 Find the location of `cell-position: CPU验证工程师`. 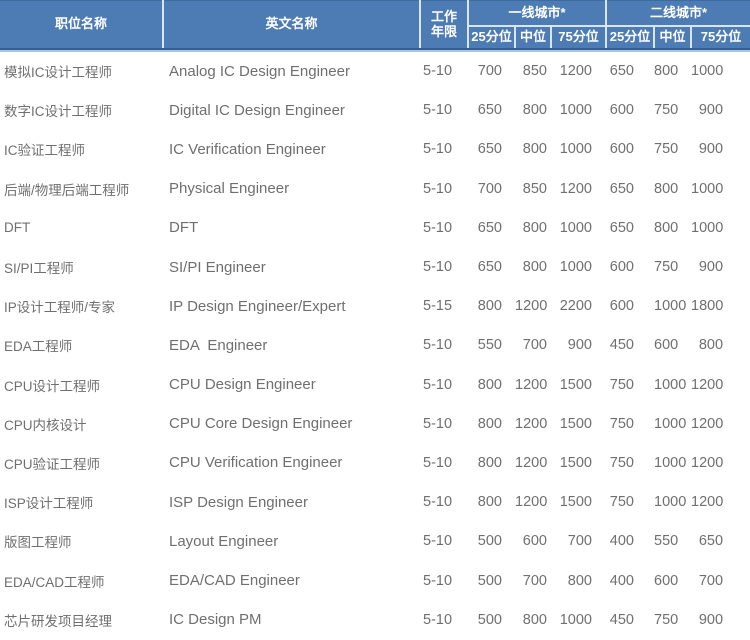

cell-position: CPU验证工程师 is located at coordinates (52, 464).